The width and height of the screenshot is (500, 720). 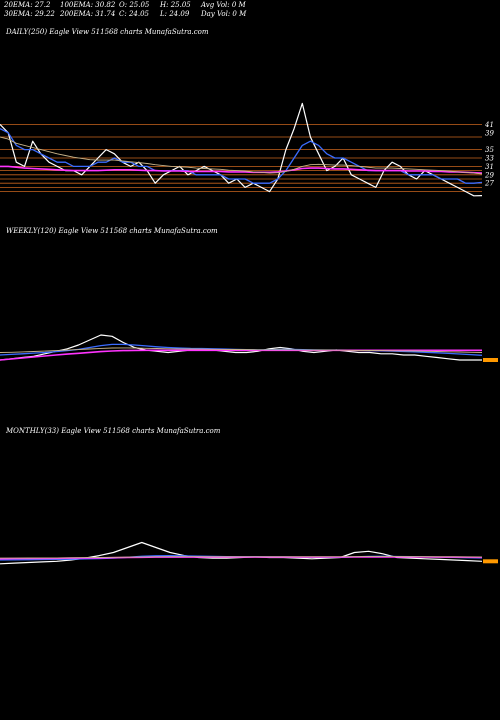 I want to click on monthly-current-price-marker, so click(x=490, y=561).